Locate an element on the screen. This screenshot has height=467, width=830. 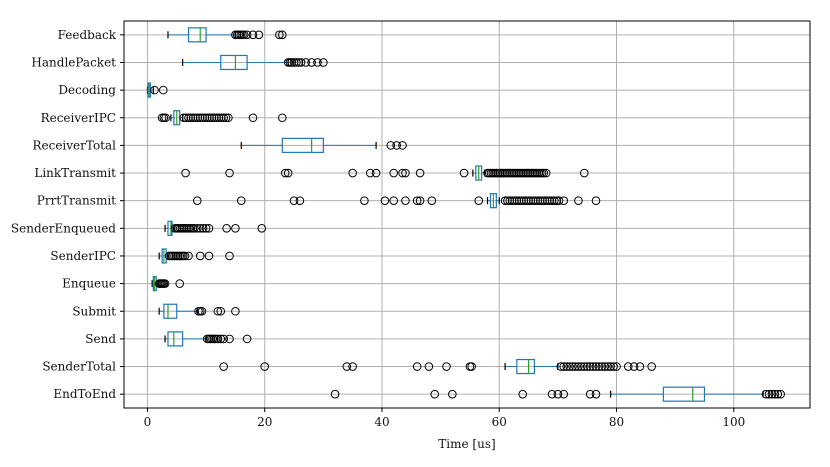
box-Submit is located at coordinates (199, 311).